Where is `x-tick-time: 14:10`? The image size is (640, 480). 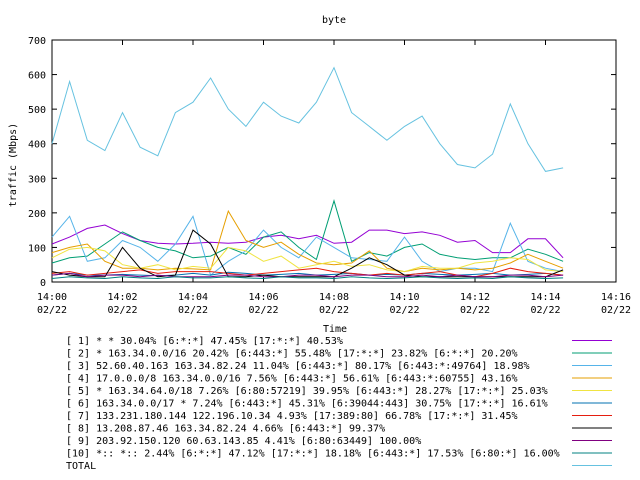
x-tick-time: 14:10 is located at coordinates (404, 297).